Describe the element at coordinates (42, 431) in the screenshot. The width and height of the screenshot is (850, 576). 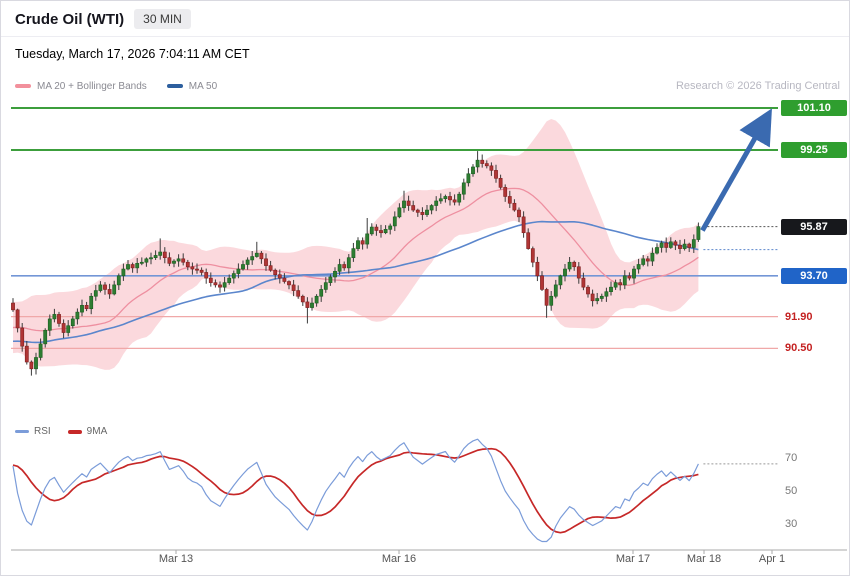
I see `rsi-label: RSI` at that location.